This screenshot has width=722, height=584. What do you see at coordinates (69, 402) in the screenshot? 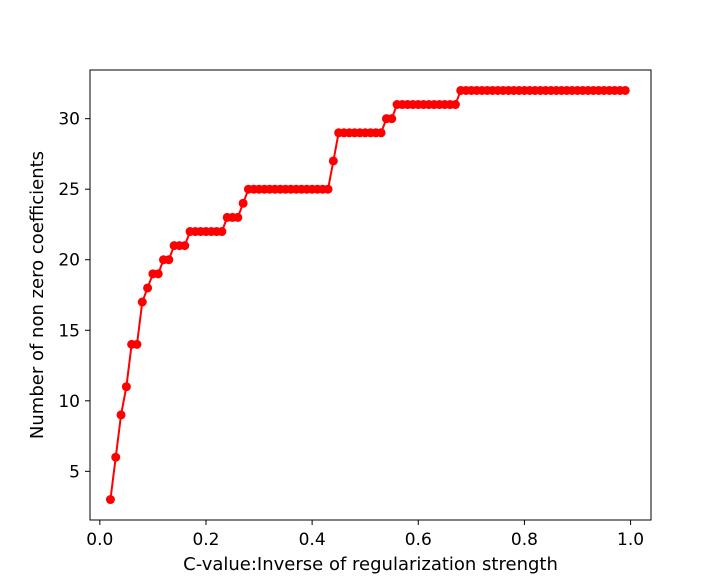
I see `y-tick-label: 10` at bounding box center [69, 402].